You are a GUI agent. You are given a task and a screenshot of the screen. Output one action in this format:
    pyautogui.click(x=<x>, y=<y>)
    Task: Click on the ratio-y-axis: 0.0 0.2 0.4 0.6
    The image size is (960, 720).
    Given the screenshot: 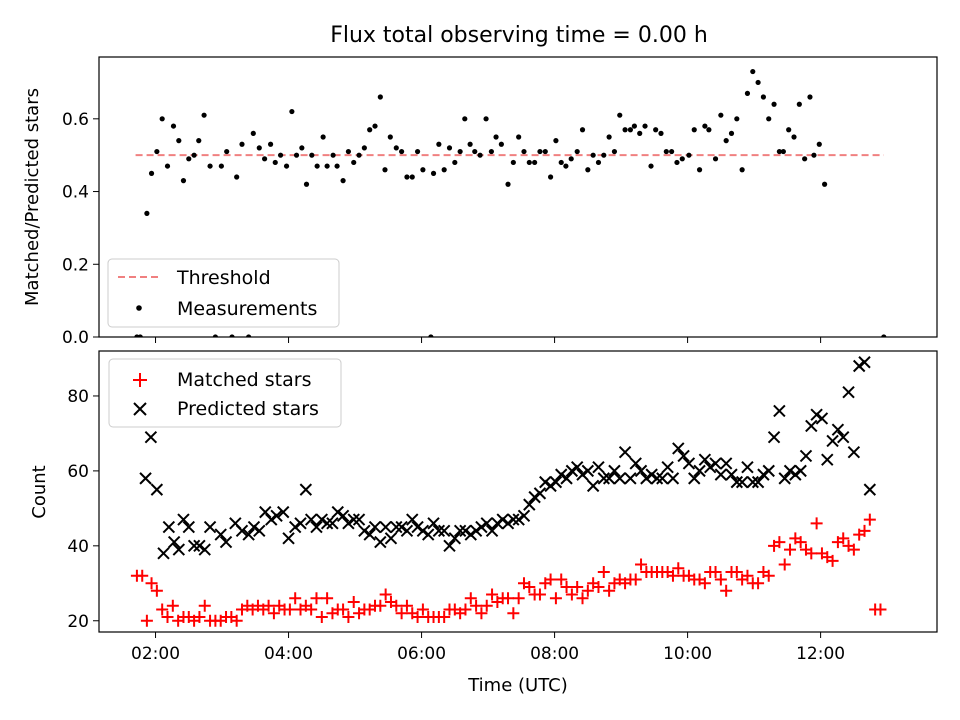 What is the action you would take?
    pyautogui.click(x=80, y=229)
    